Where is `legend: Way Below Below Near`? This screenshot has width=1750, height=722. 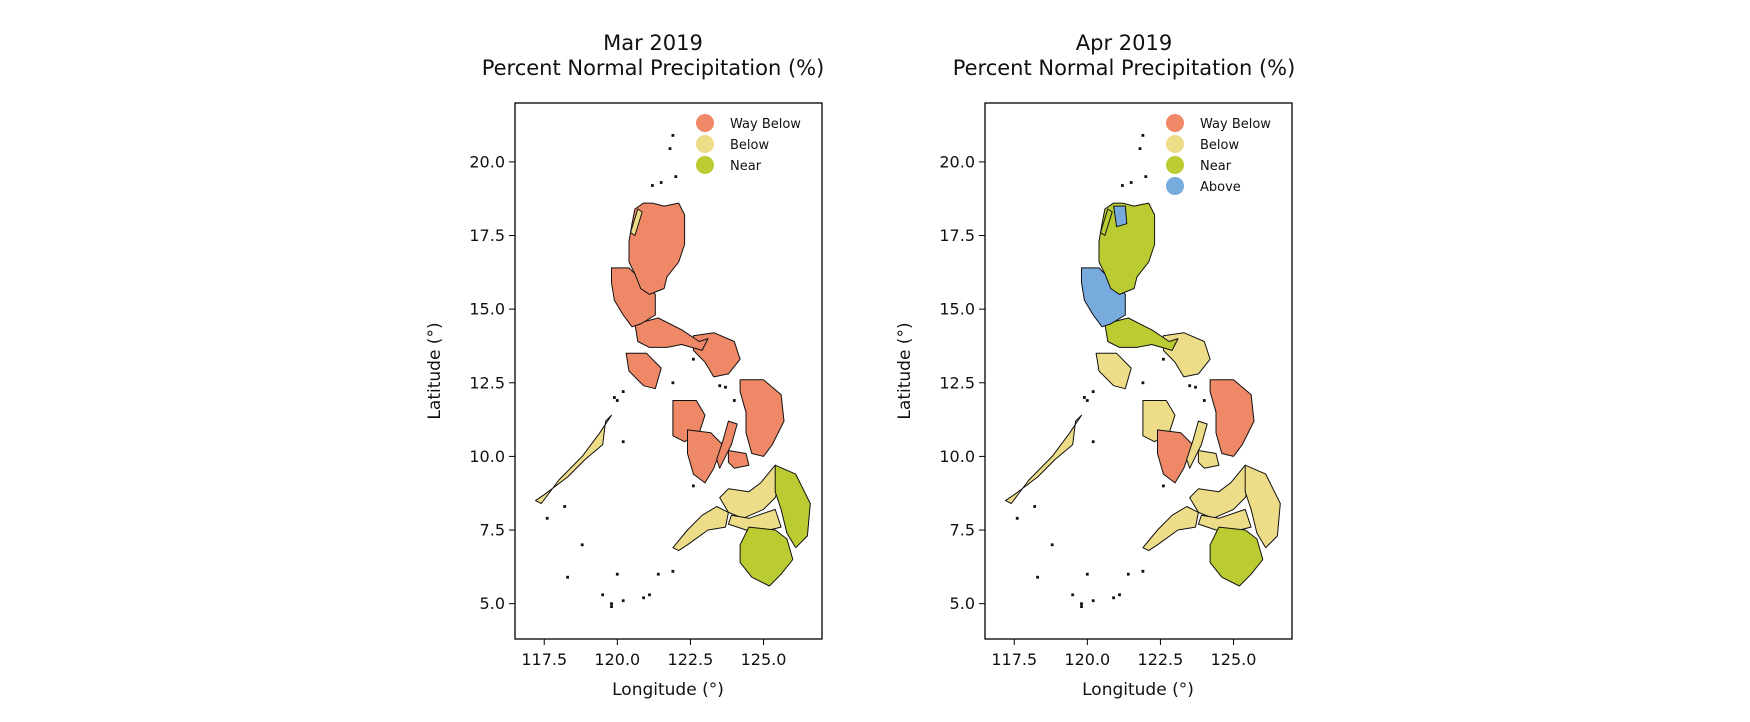 legend: Way Below Below Near is located at coordinates (748, 144).